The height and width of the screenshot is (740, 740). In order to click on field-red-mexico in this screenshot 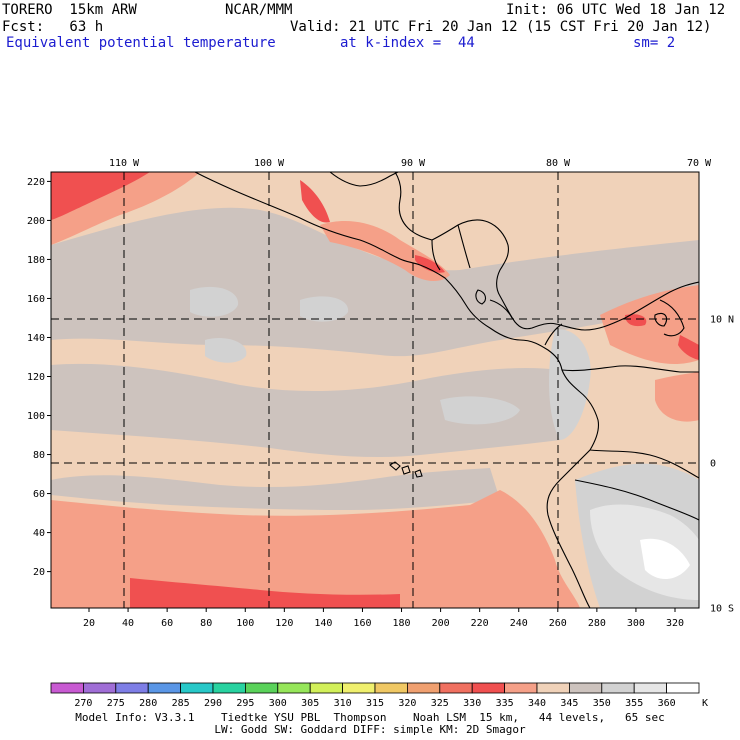, I will do `click(315, 201)`.